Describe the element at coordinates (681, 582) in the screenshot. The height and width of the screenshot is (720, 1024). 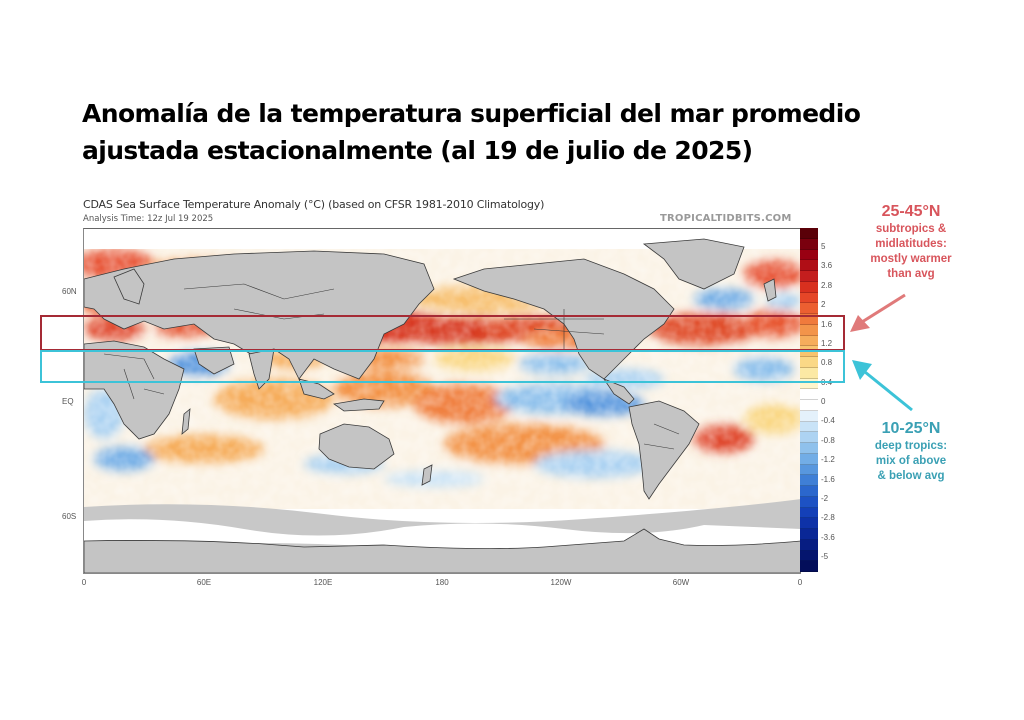
I see `longitude-tick-label: 60W` at that location.